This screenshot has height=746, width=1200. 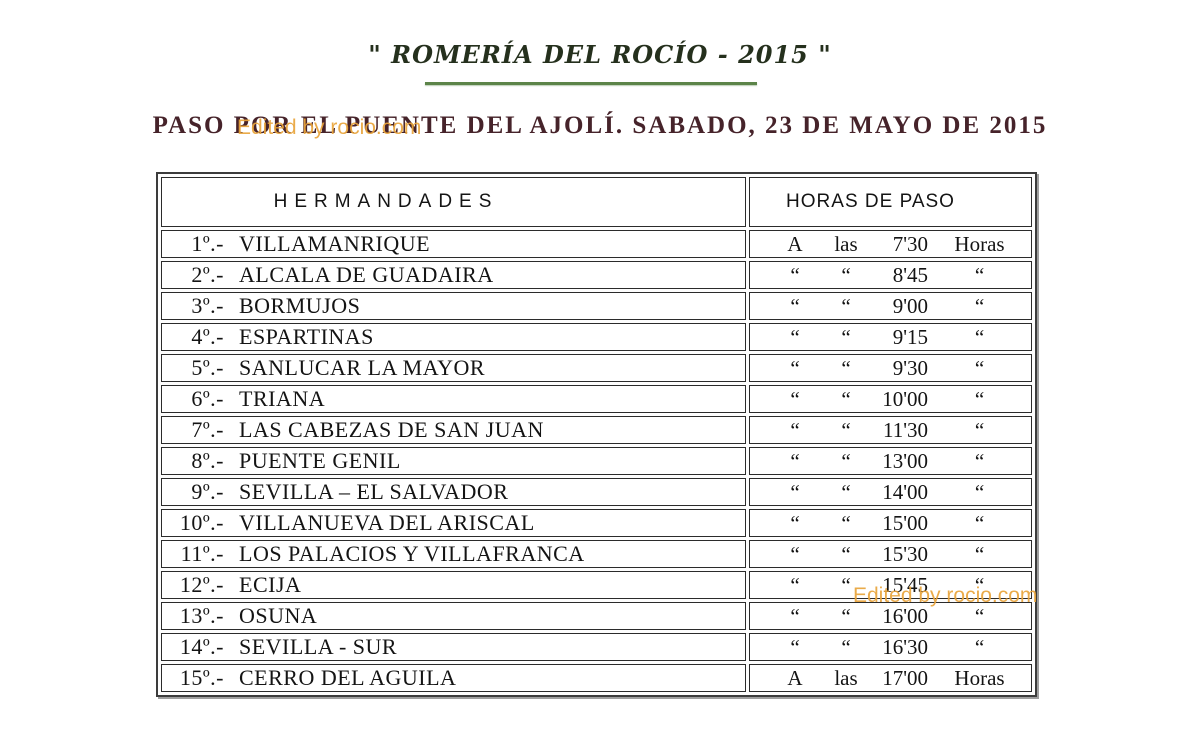 What do you see at coordinates (207, 305) in the screenshot?
I see `row-ordinal: 3º.-` at bounding box center [207, 305].